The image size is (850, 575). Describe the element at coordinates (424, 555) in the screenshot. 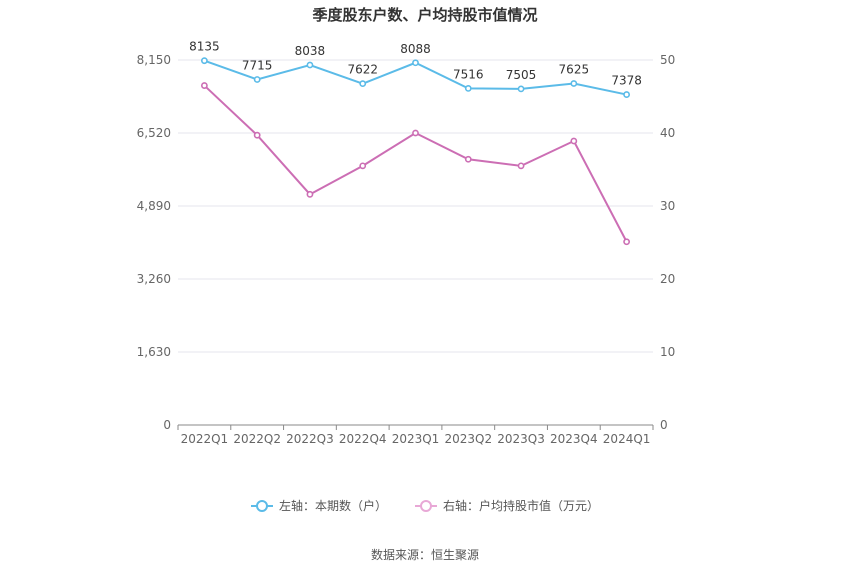

I see `data-source-note: 数据来源：恒生聚源` at that location.